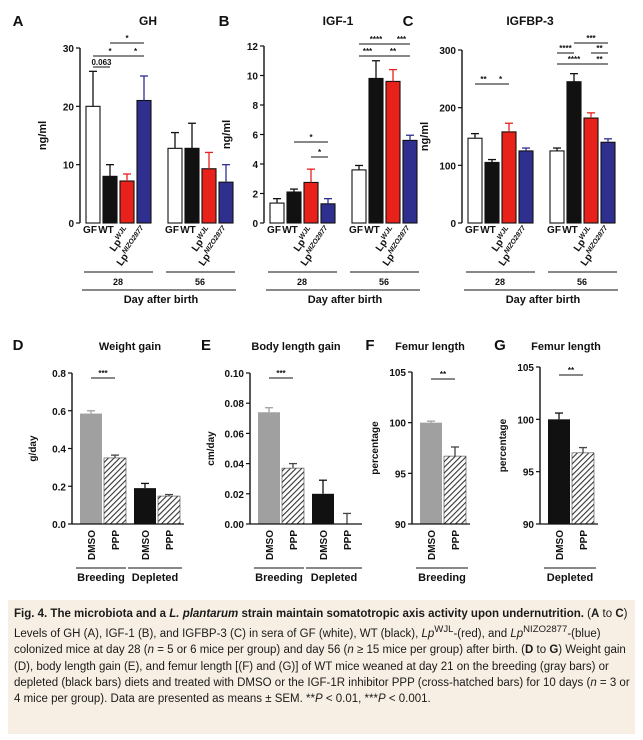 The width and height of the screenshot is (643, 740). Describe the element at coordinates (235, 434) in the screenshot. I see `y-tick-label-E: 0.06` at that location.